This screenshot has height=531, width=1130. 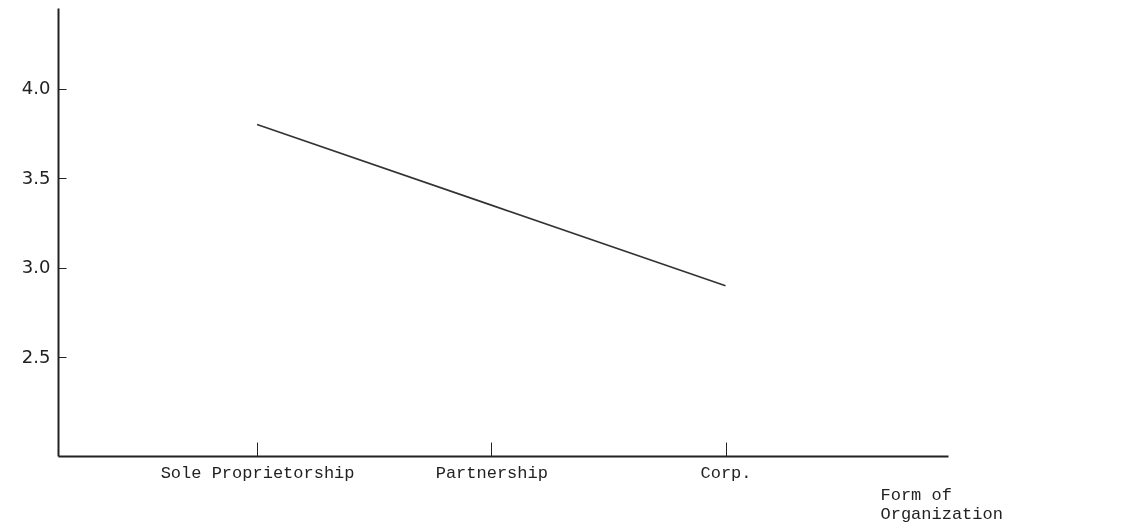 I want to click on x-tick-label: Partnership, so click(x=491, y=473).